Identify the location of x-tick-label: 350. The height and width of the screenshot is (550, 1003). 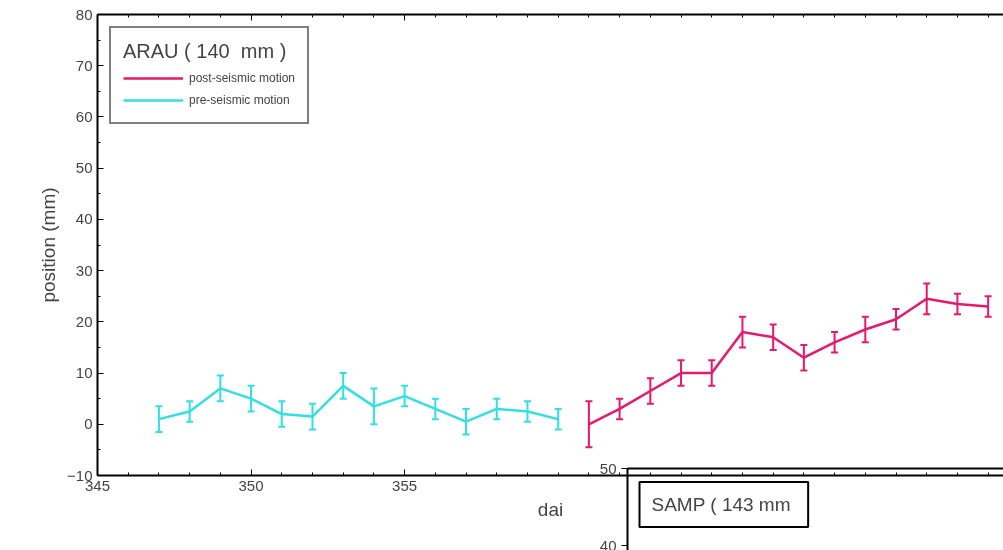
(251, 485).